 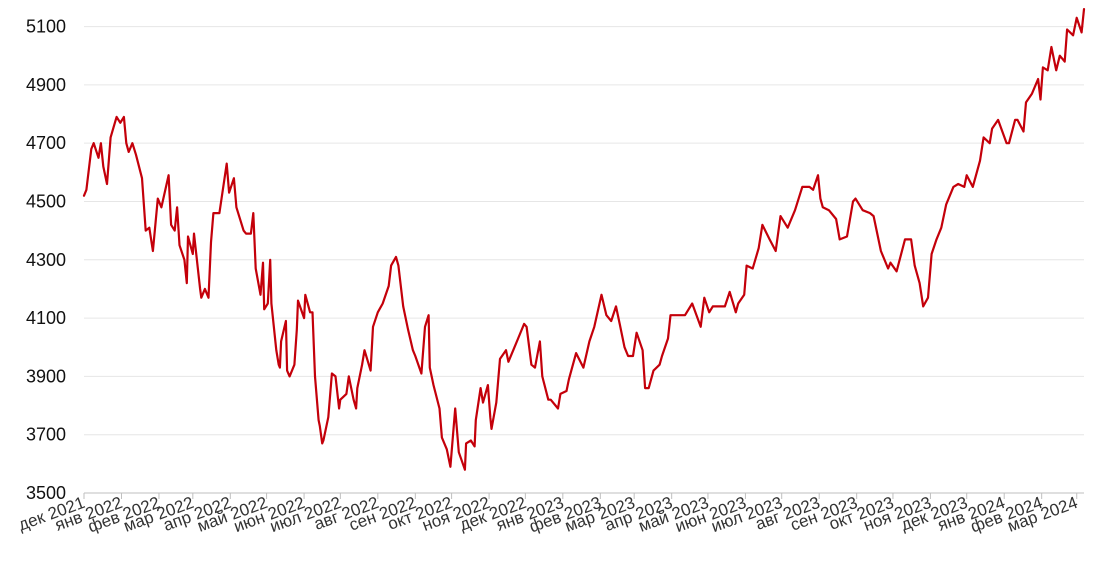 I want to click on y-axis: 3500 3700 3900 4100 4300 4500 4700 4900 5100, so click(x=46, y=260).